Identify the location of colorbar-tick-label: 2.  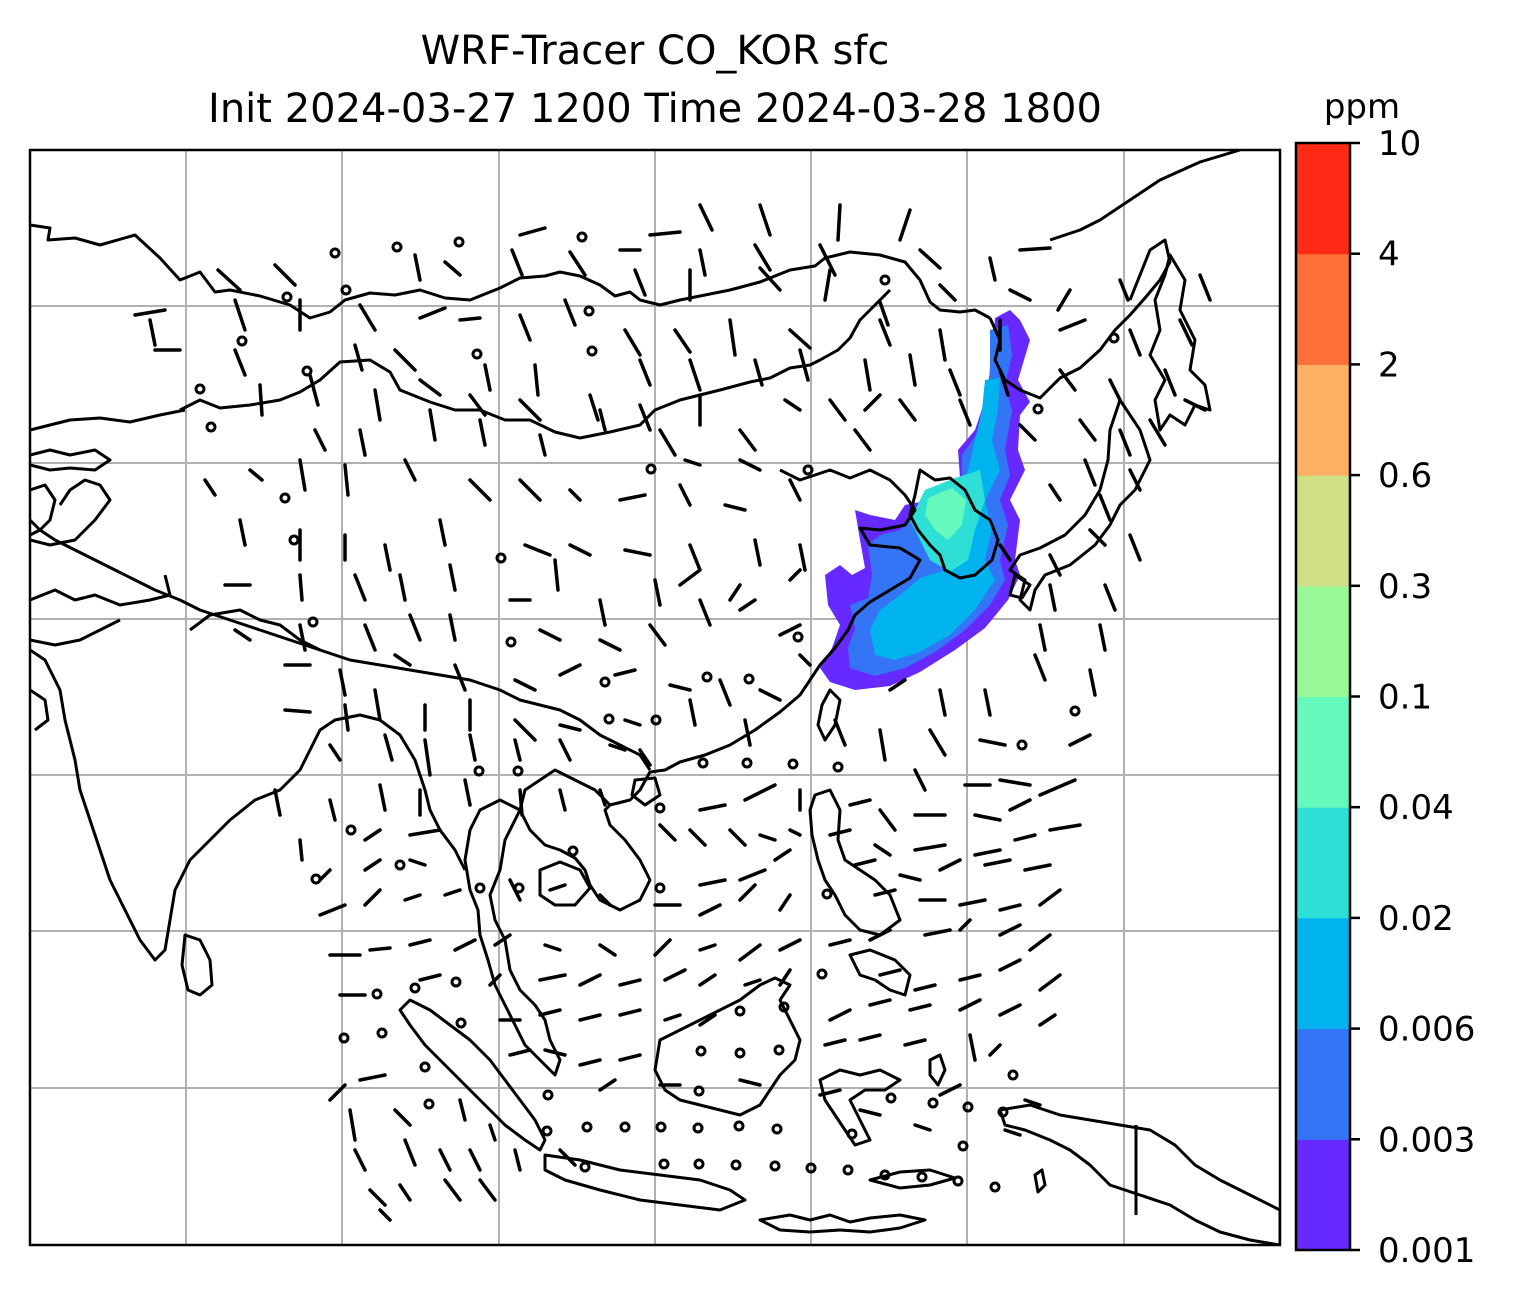
(1389, 365).